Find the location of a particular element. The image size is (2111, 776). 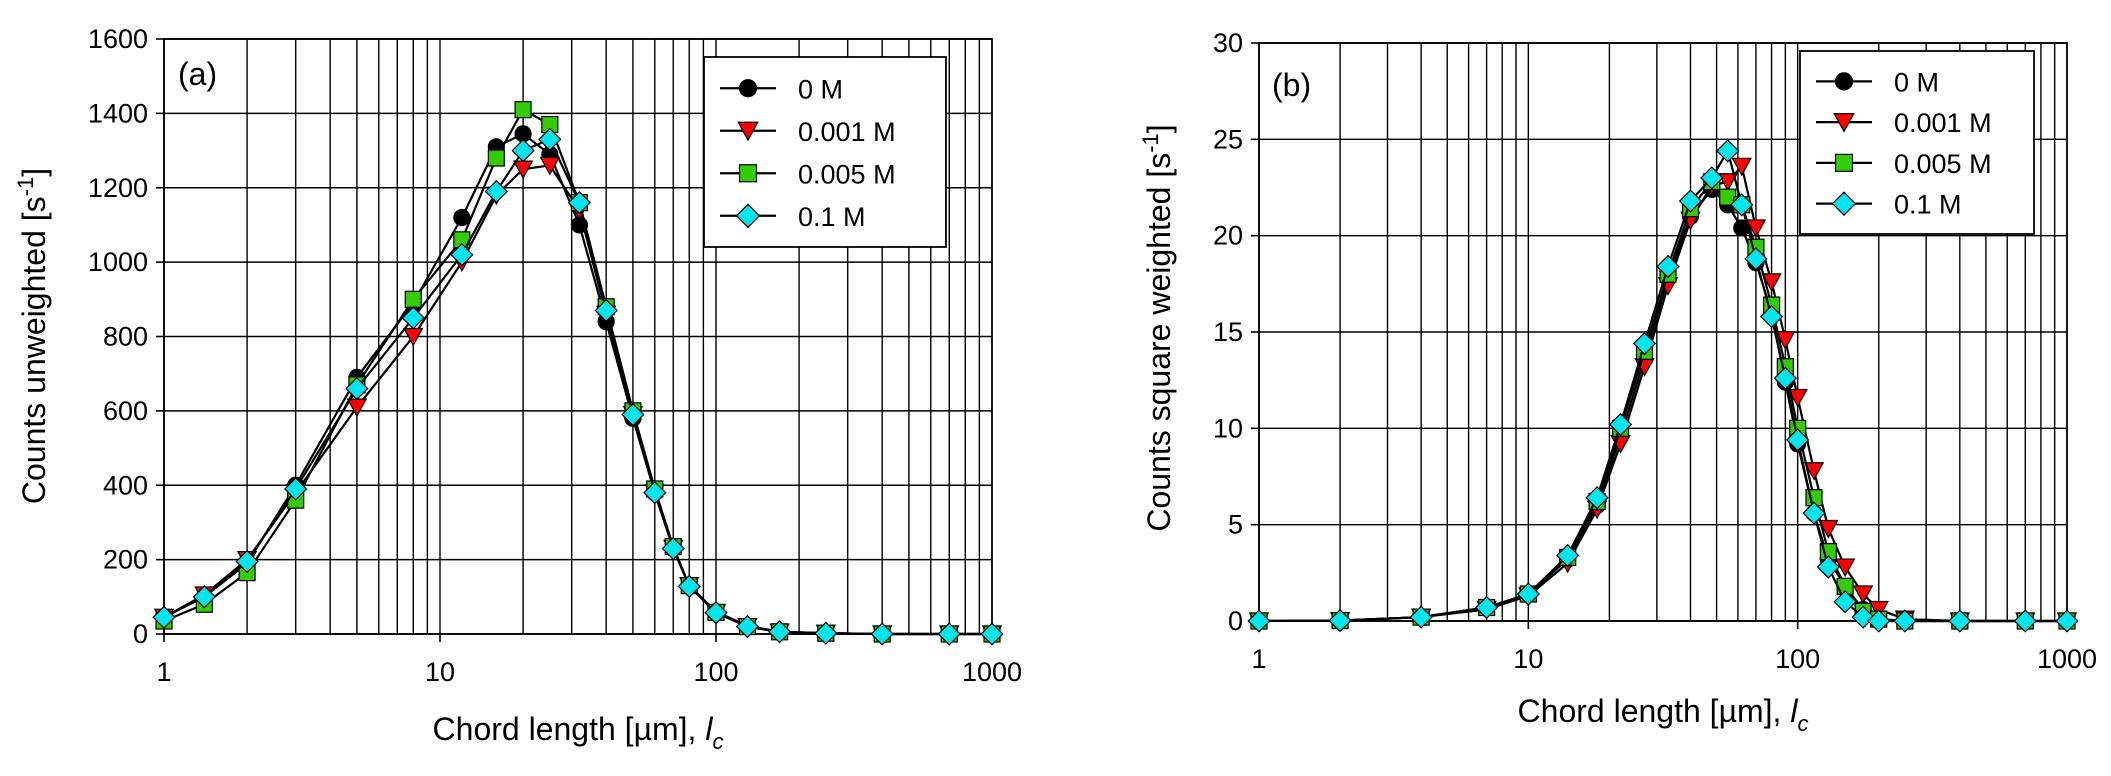

y-axis-label-superscript: -1 is located at coordinates (25, 187).